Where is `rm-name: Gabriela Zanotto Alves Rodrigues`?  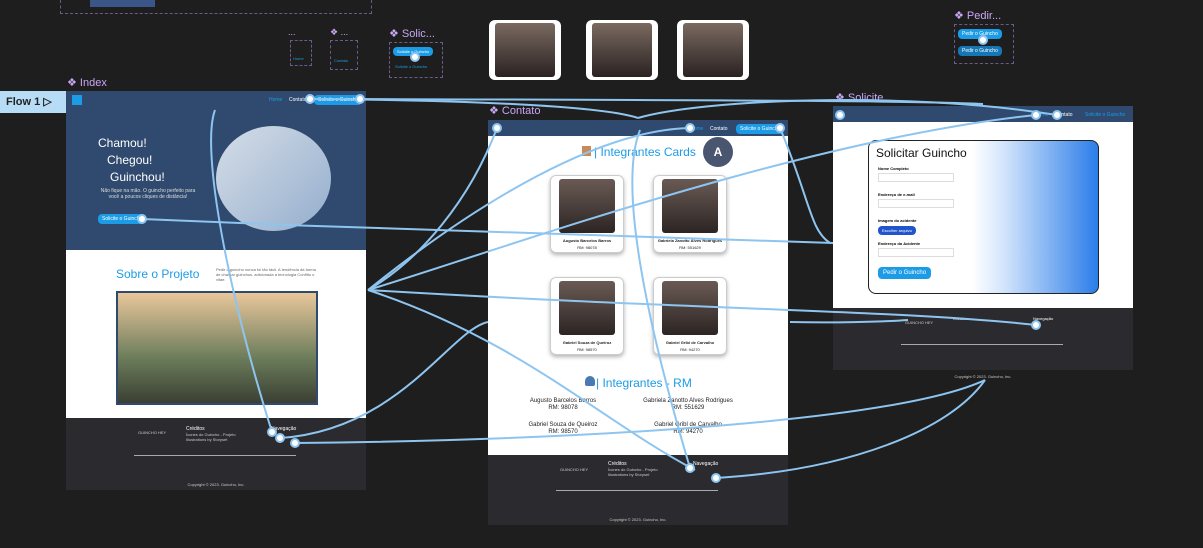 rm-name: Gabriela Zanotto Alves Rodrigues is located at coordinates (688, 401).